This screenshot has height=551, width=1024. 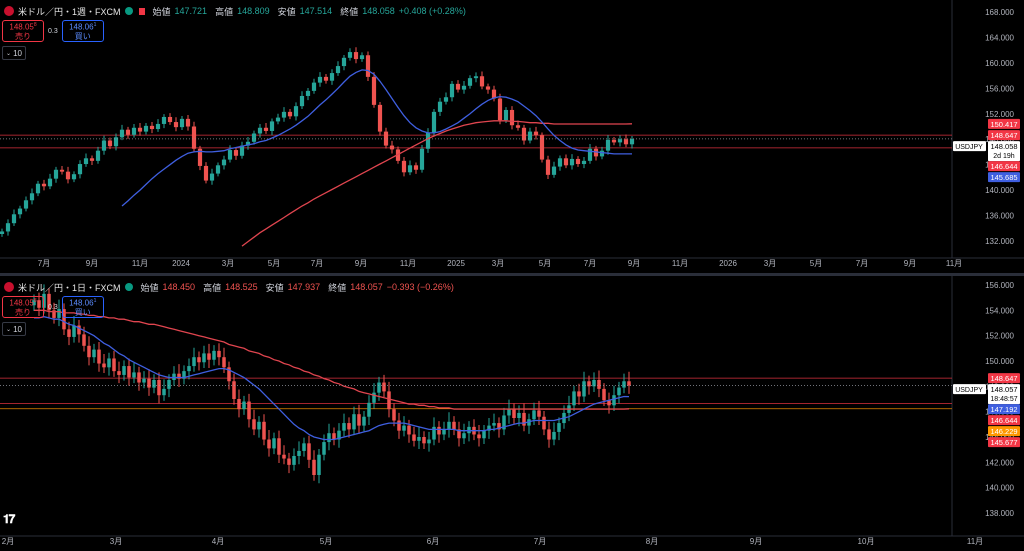 I want to click on x-tick-label: 3月, so click(x=228, y=263).